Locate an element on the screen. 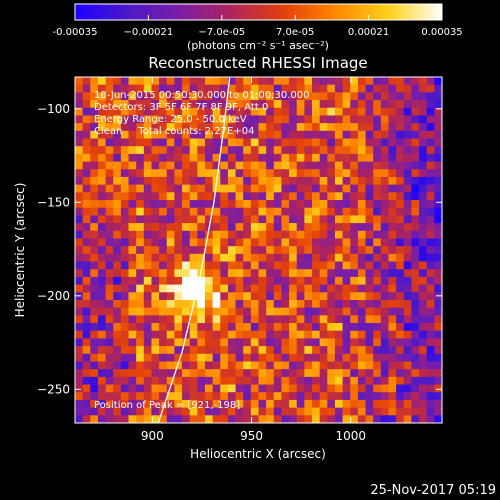 This screenshot has width=500, height=500. y-tick-label: −250 is located at coordinates (53, 389).